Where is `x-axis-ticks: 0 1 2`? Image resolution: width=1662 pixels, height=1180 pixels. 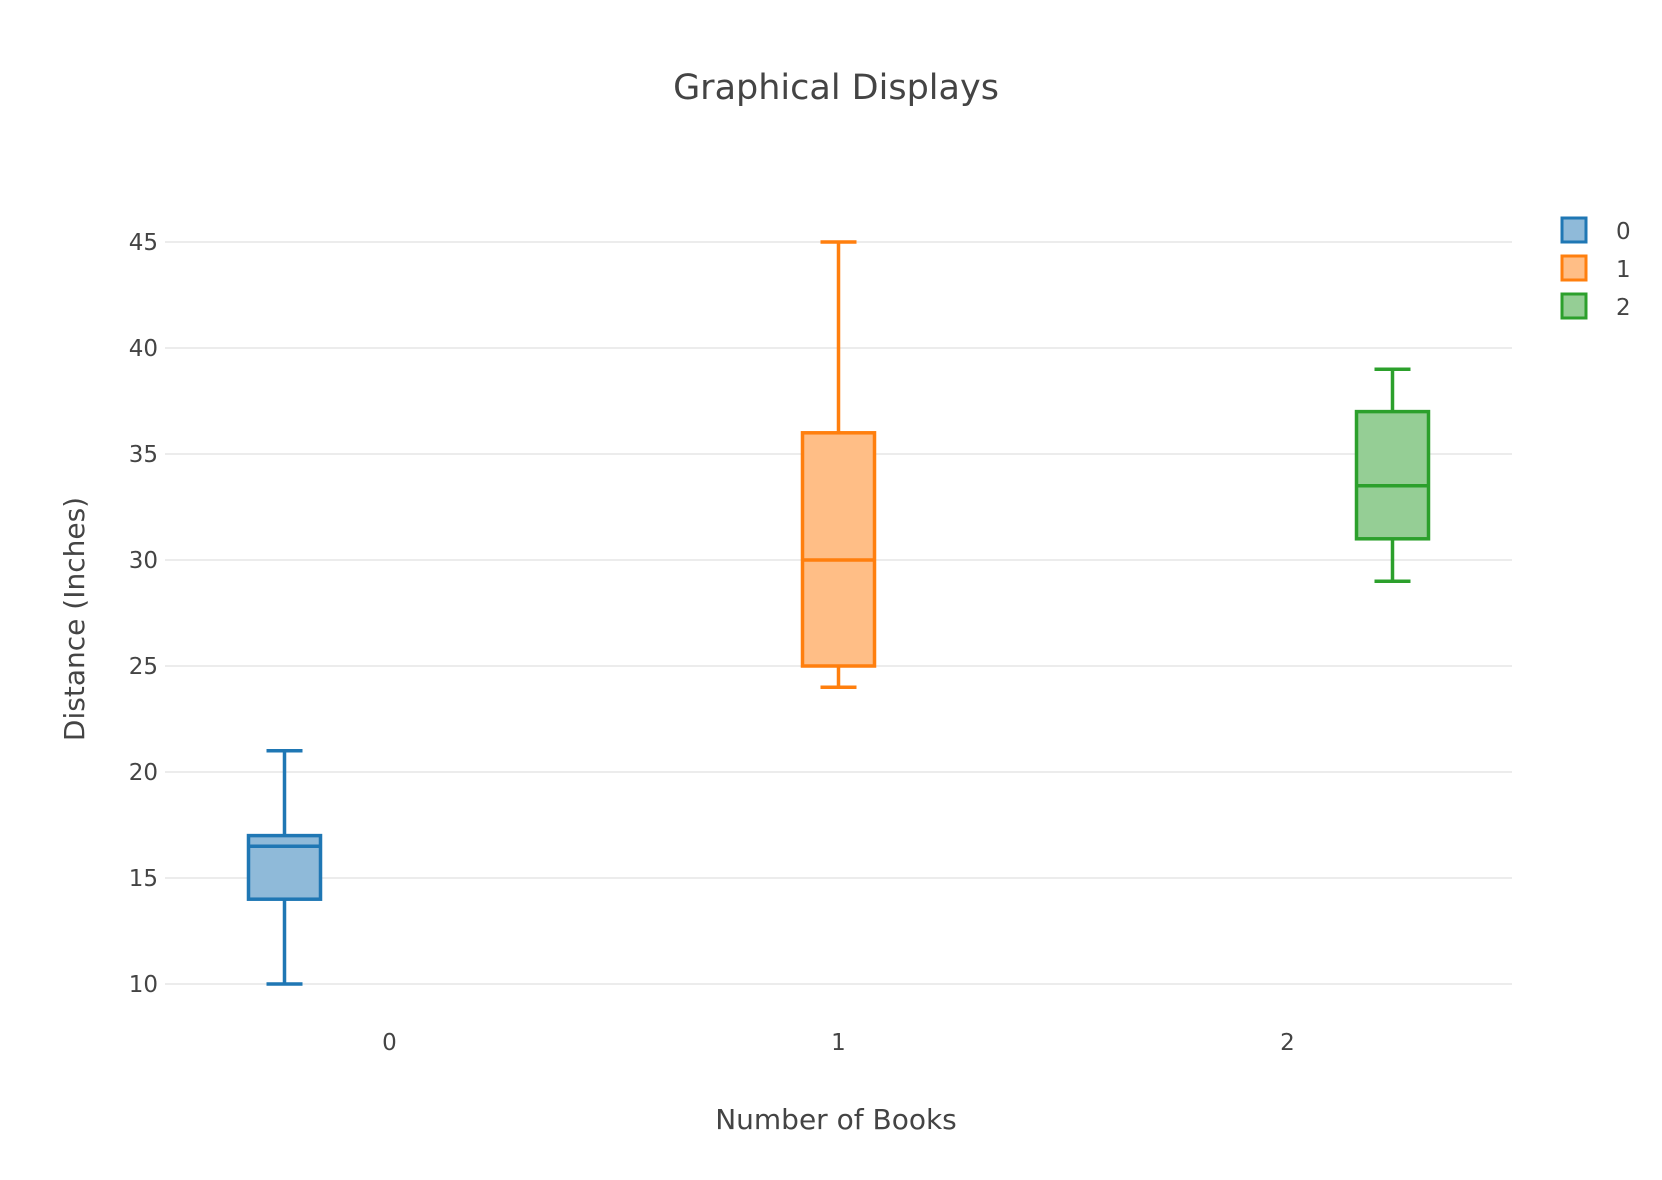 x-axis-ticks: 0 1 2 is located at coordinates (838, 1043).